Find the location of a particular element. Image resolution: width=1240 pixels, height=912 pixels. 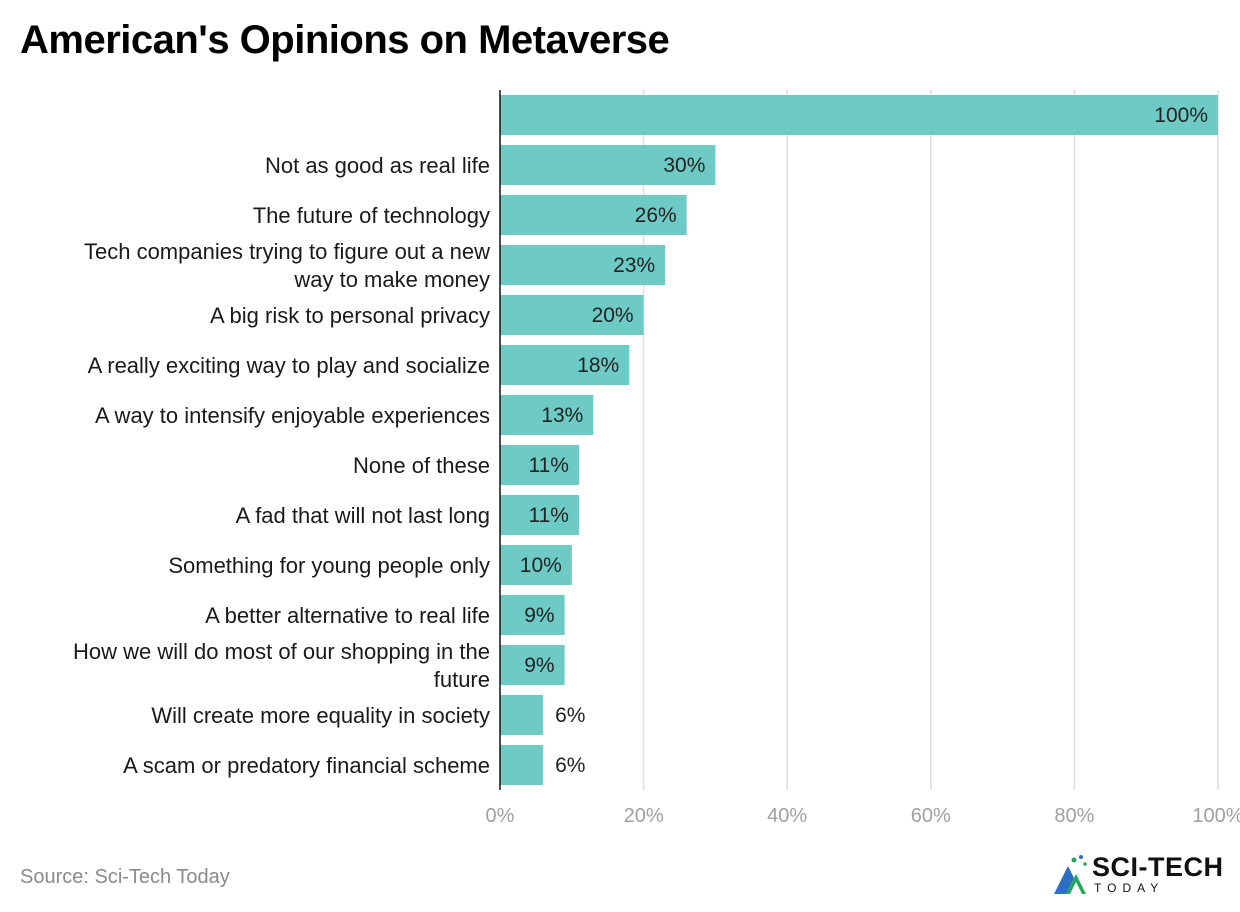

logo-wordmark: SCI-TECH is located at coordinates (1158, 867).